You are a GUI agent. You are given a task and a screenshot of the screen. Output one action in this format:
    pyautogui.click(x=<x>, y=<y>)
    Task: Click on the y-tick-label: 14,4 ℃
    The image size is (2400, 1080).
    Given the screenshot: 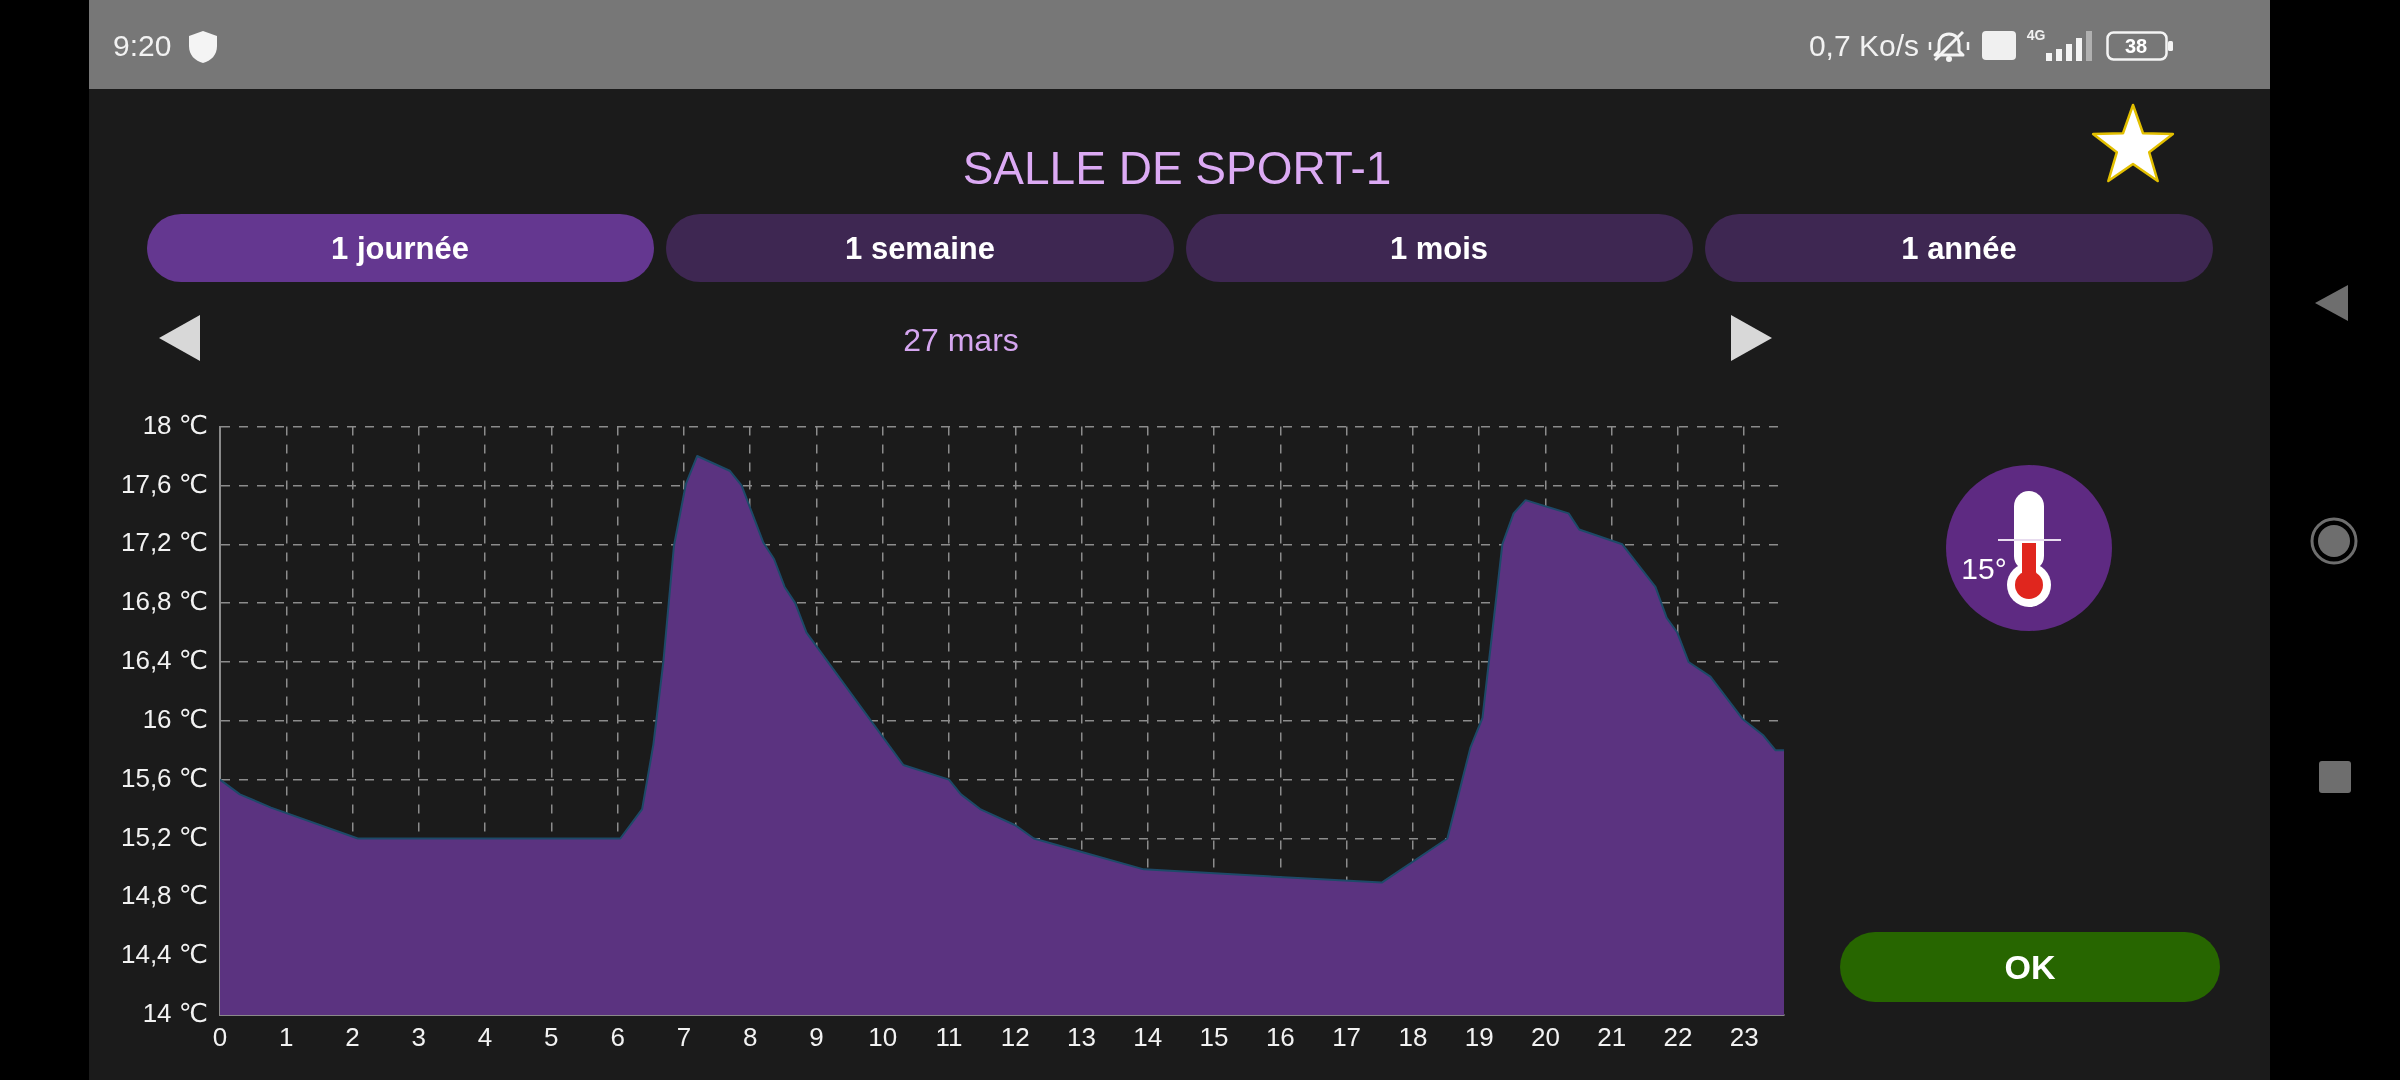 What is the action you would take?
    pyautogui.click(x=164, y=954)
    